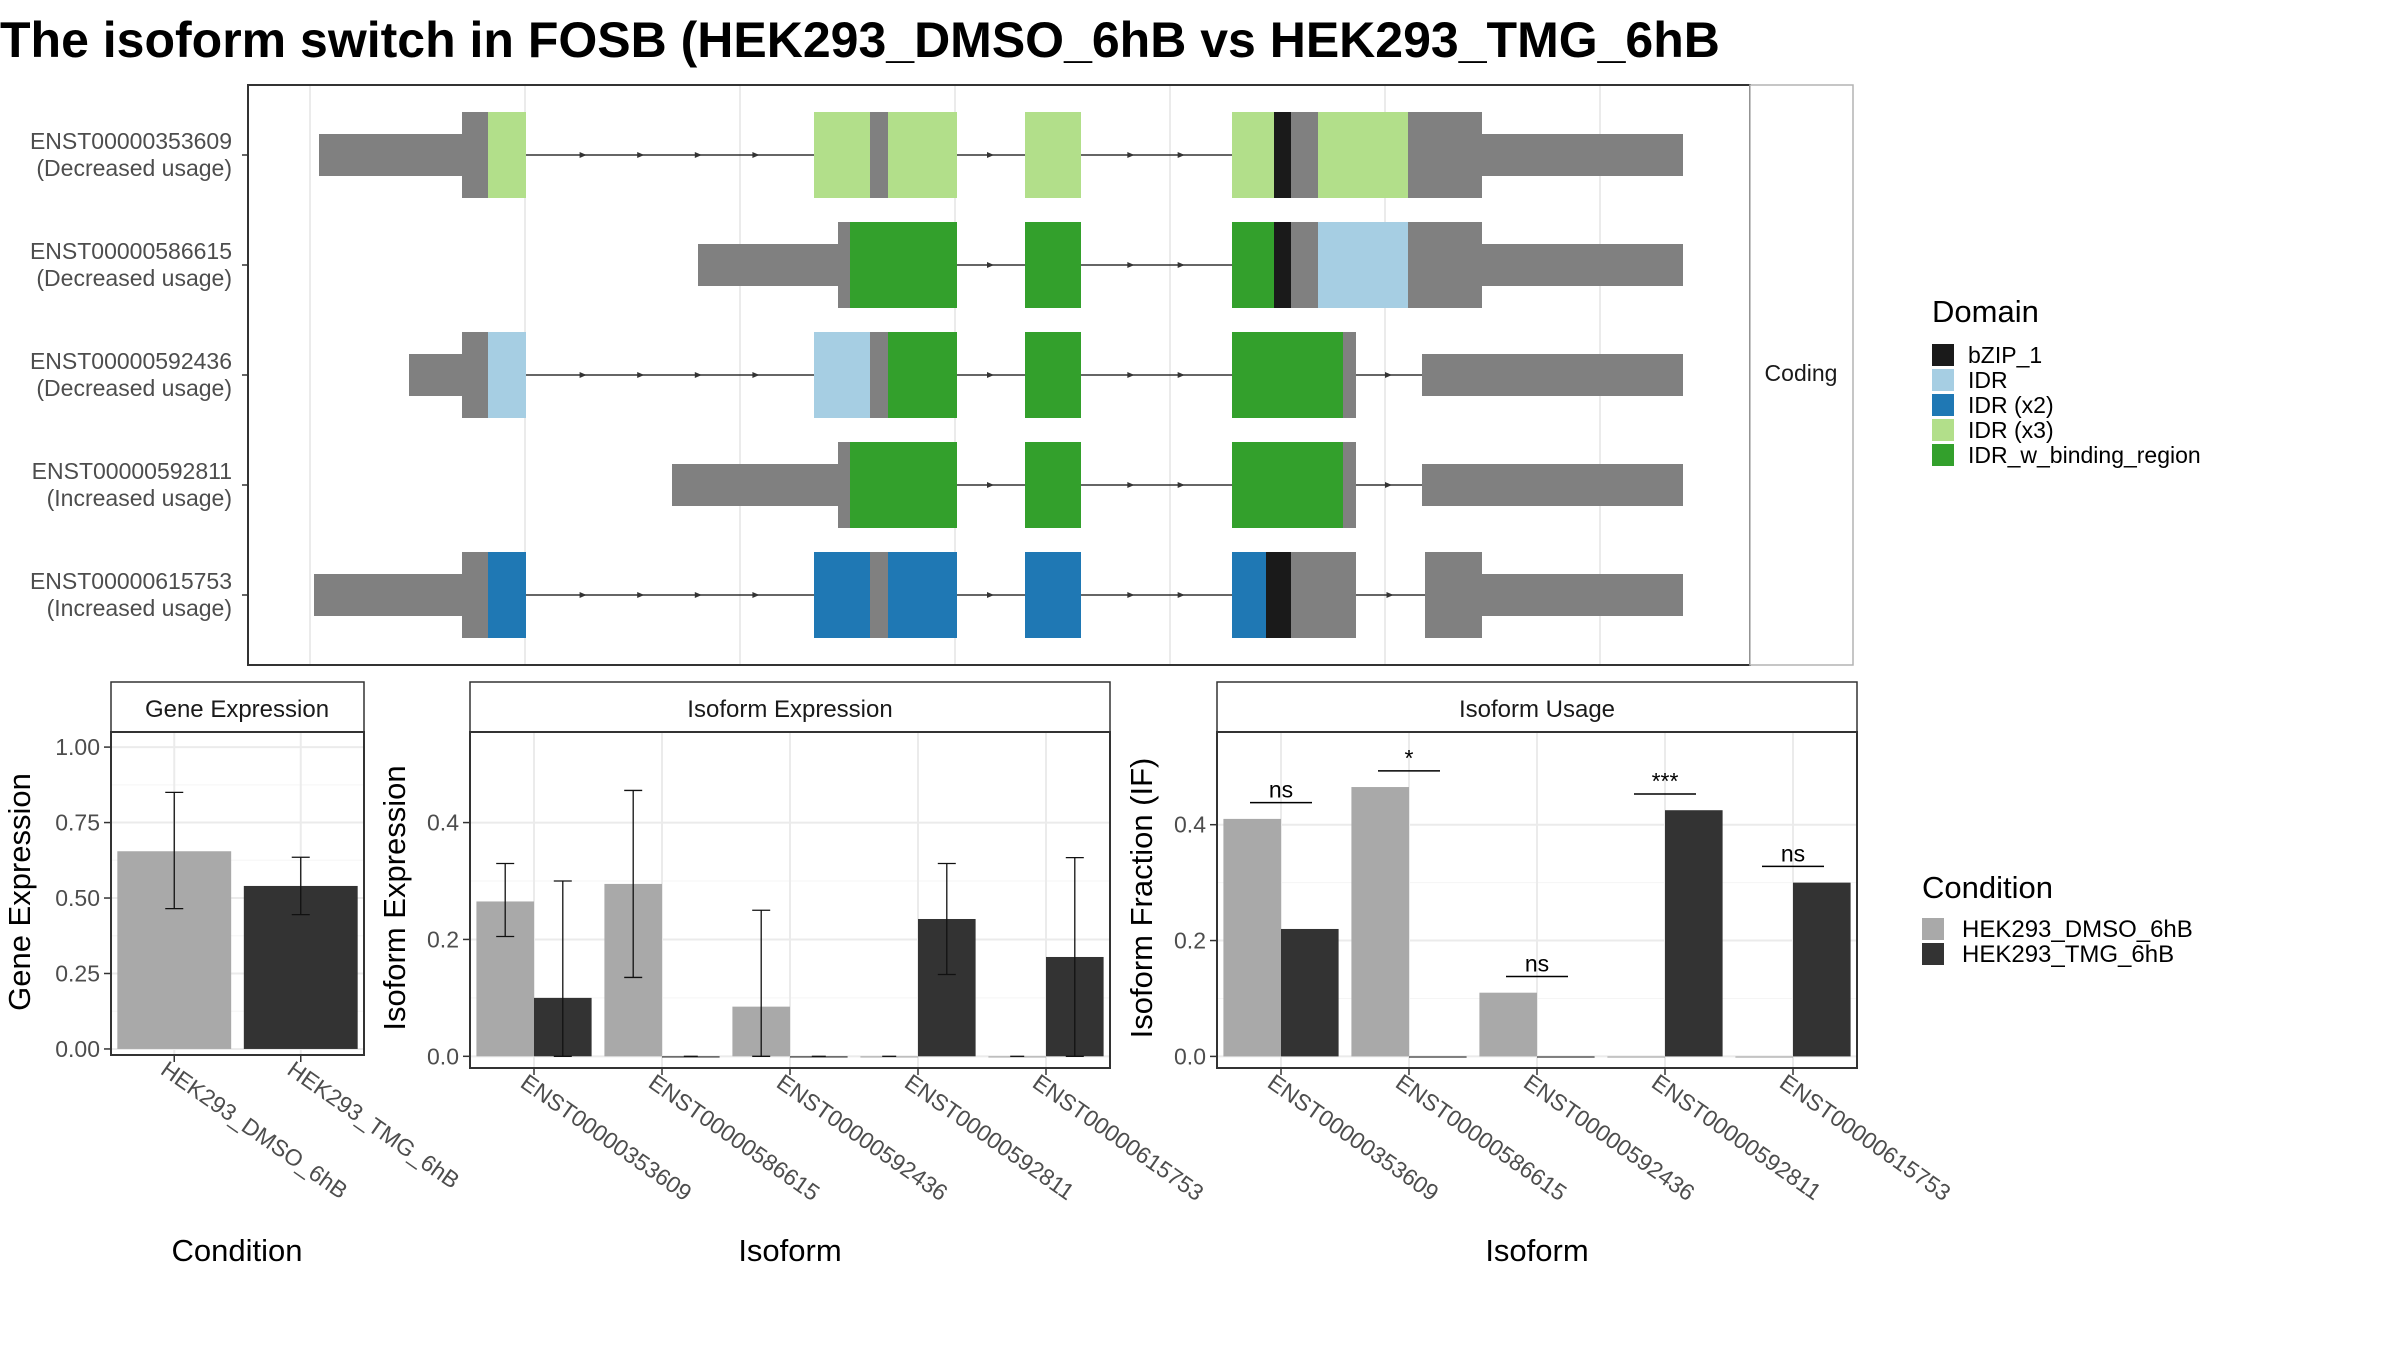  What do you see at coordinates (1537, 709) in the screenshot?
I see `isoform-usage-title: Isoform Usage` at bounding box center [1537, 709].